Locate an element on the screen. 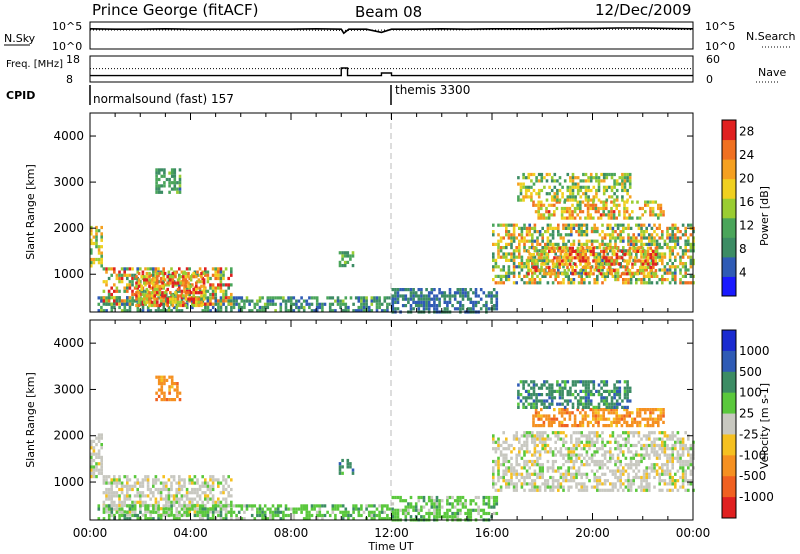 This screenshot has width=800, height=554. frequency-left-label: Freq. [MHz] is located at coordinates (34, 64).